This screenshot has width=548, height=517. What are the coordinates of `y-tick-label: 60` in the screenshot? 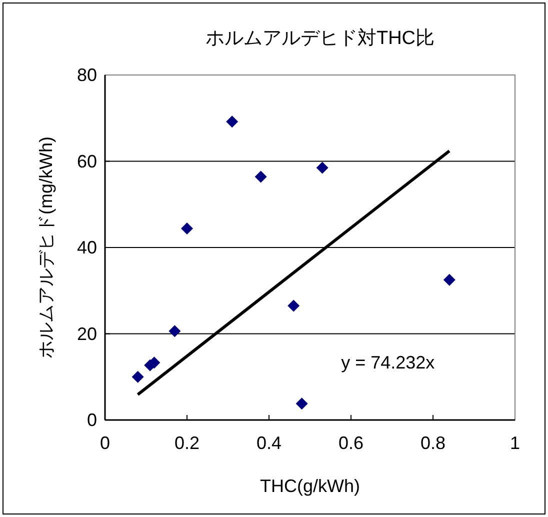 It's located at (86, 161).